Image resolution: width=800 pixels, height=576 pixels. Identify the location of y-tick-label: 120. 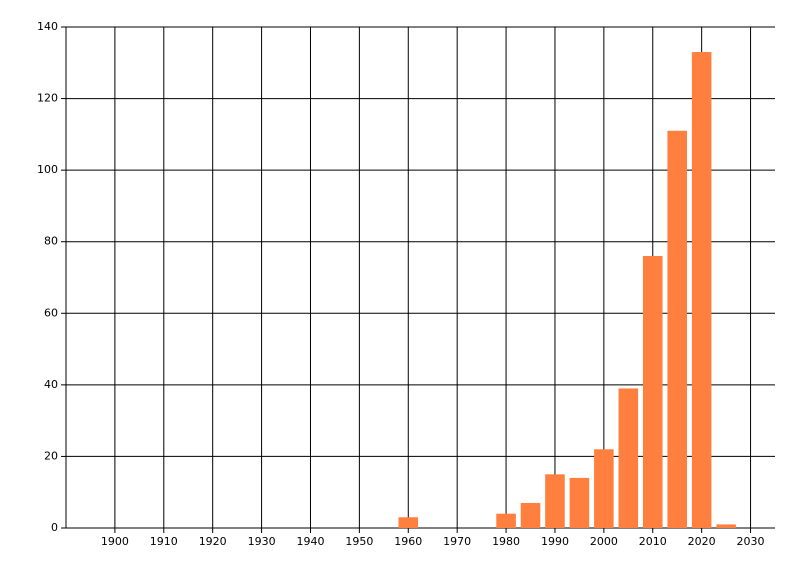
(47, 98).